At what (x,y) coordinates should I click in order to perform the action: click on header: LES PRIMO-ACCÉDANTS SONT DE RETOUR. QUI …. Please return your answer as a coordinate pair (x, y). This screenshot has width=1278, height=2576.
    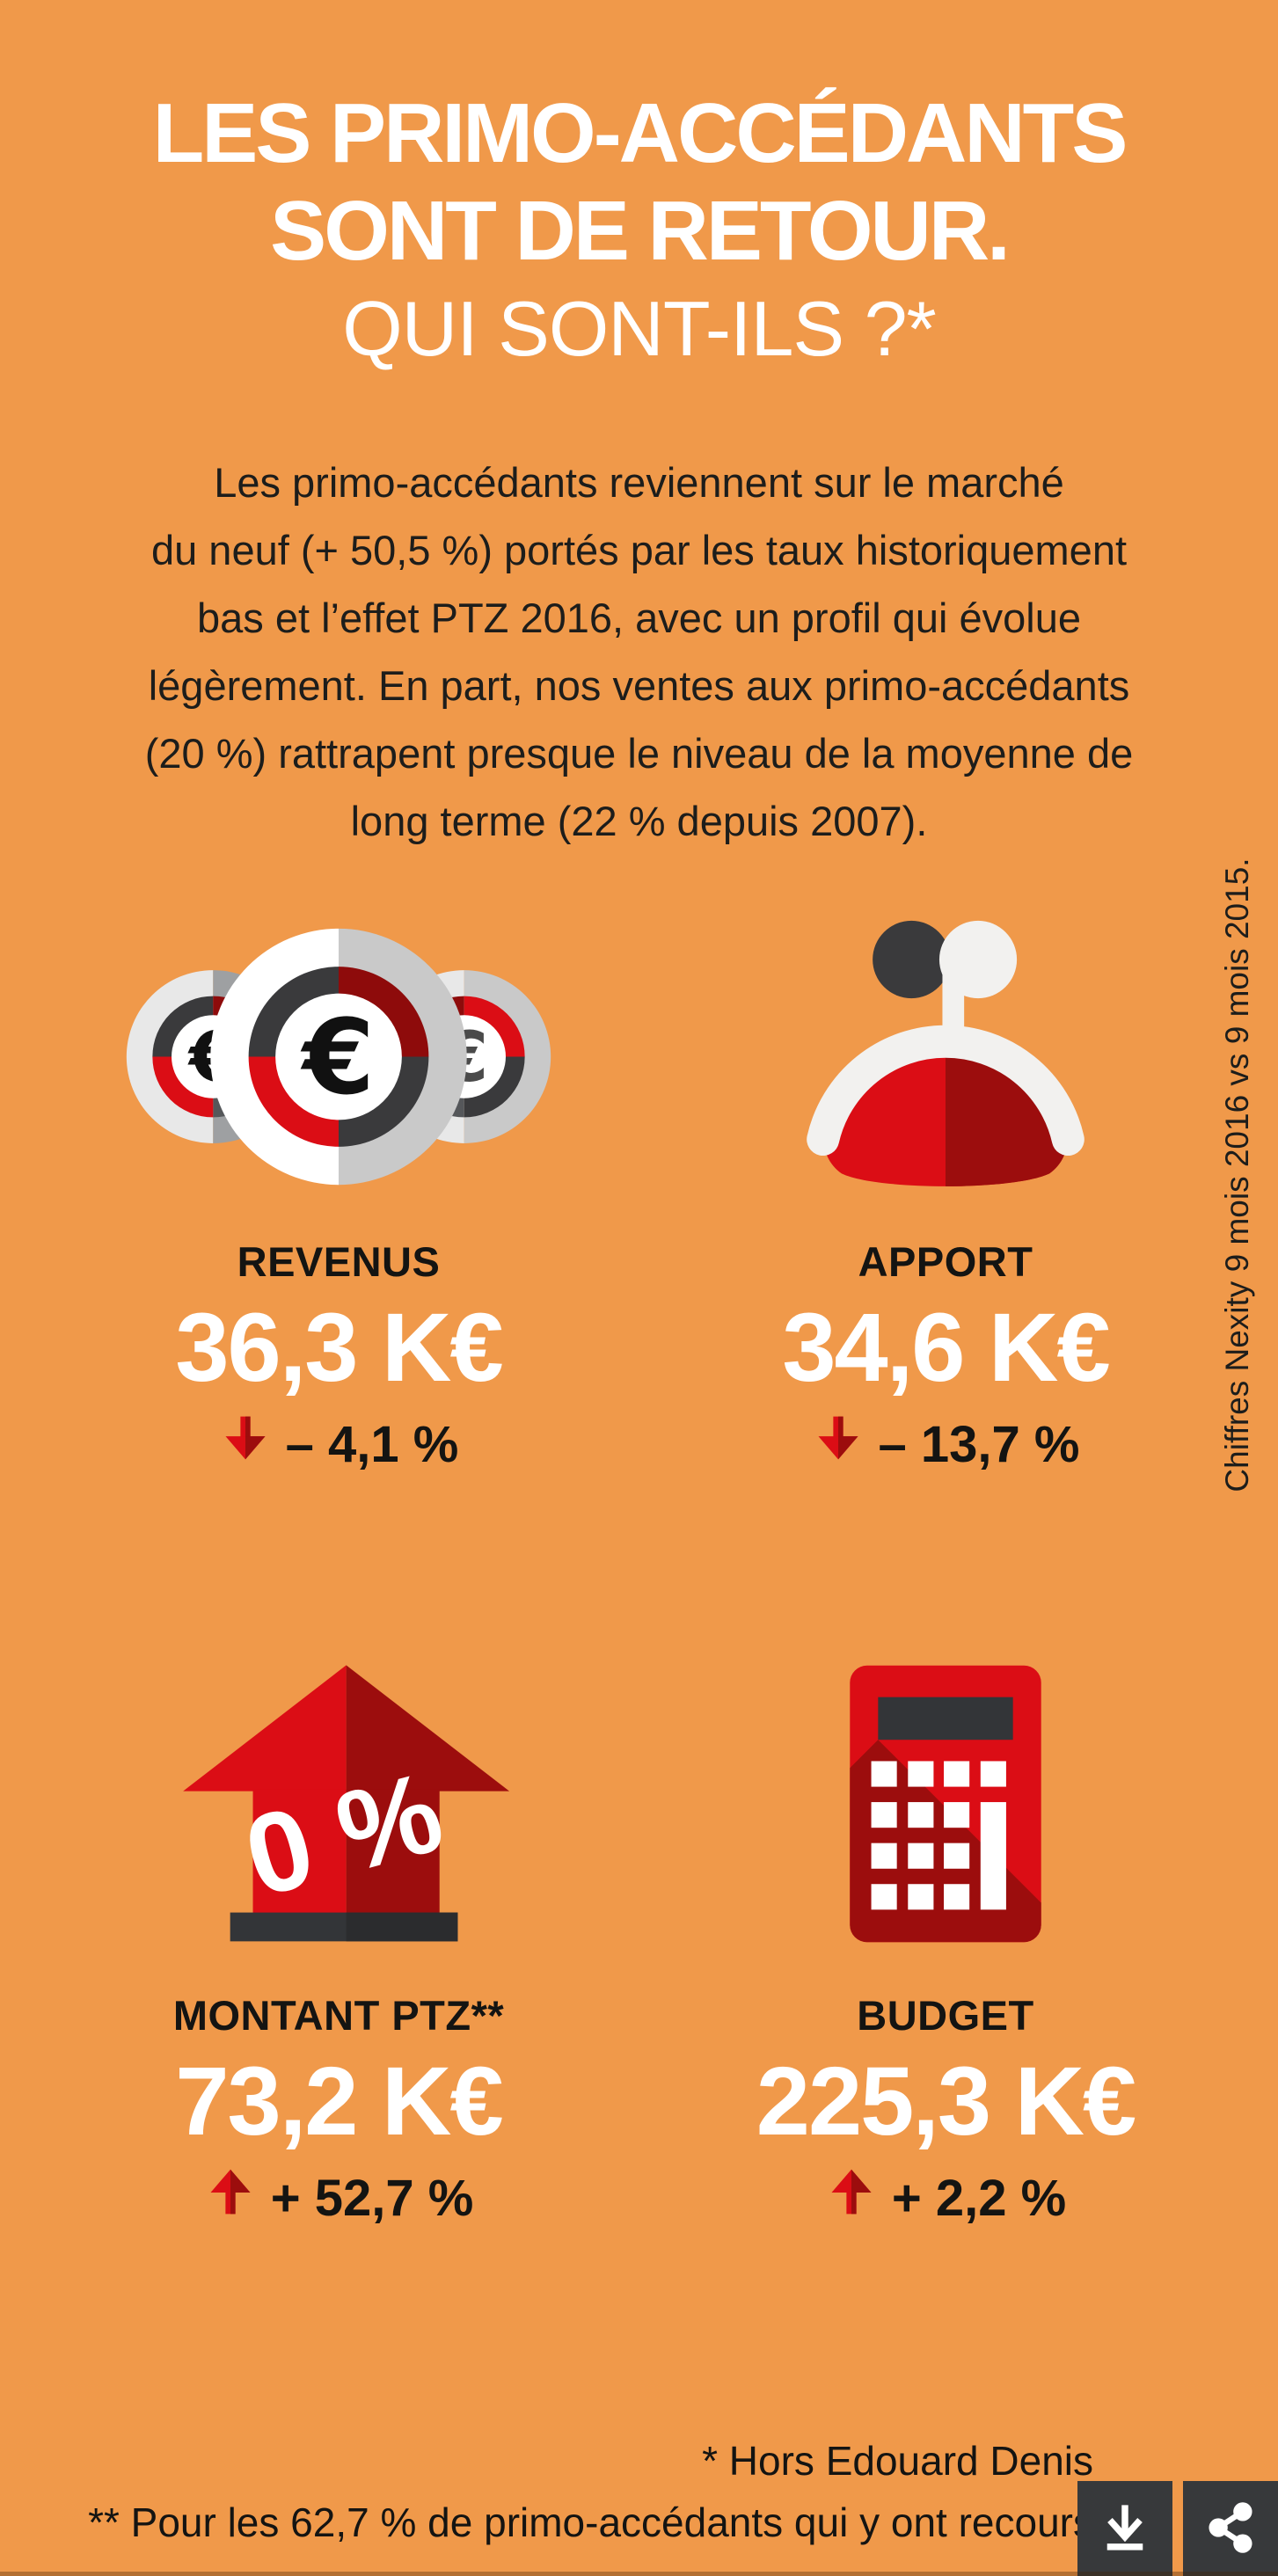
    Looking at the image, I should click on (639, 186).